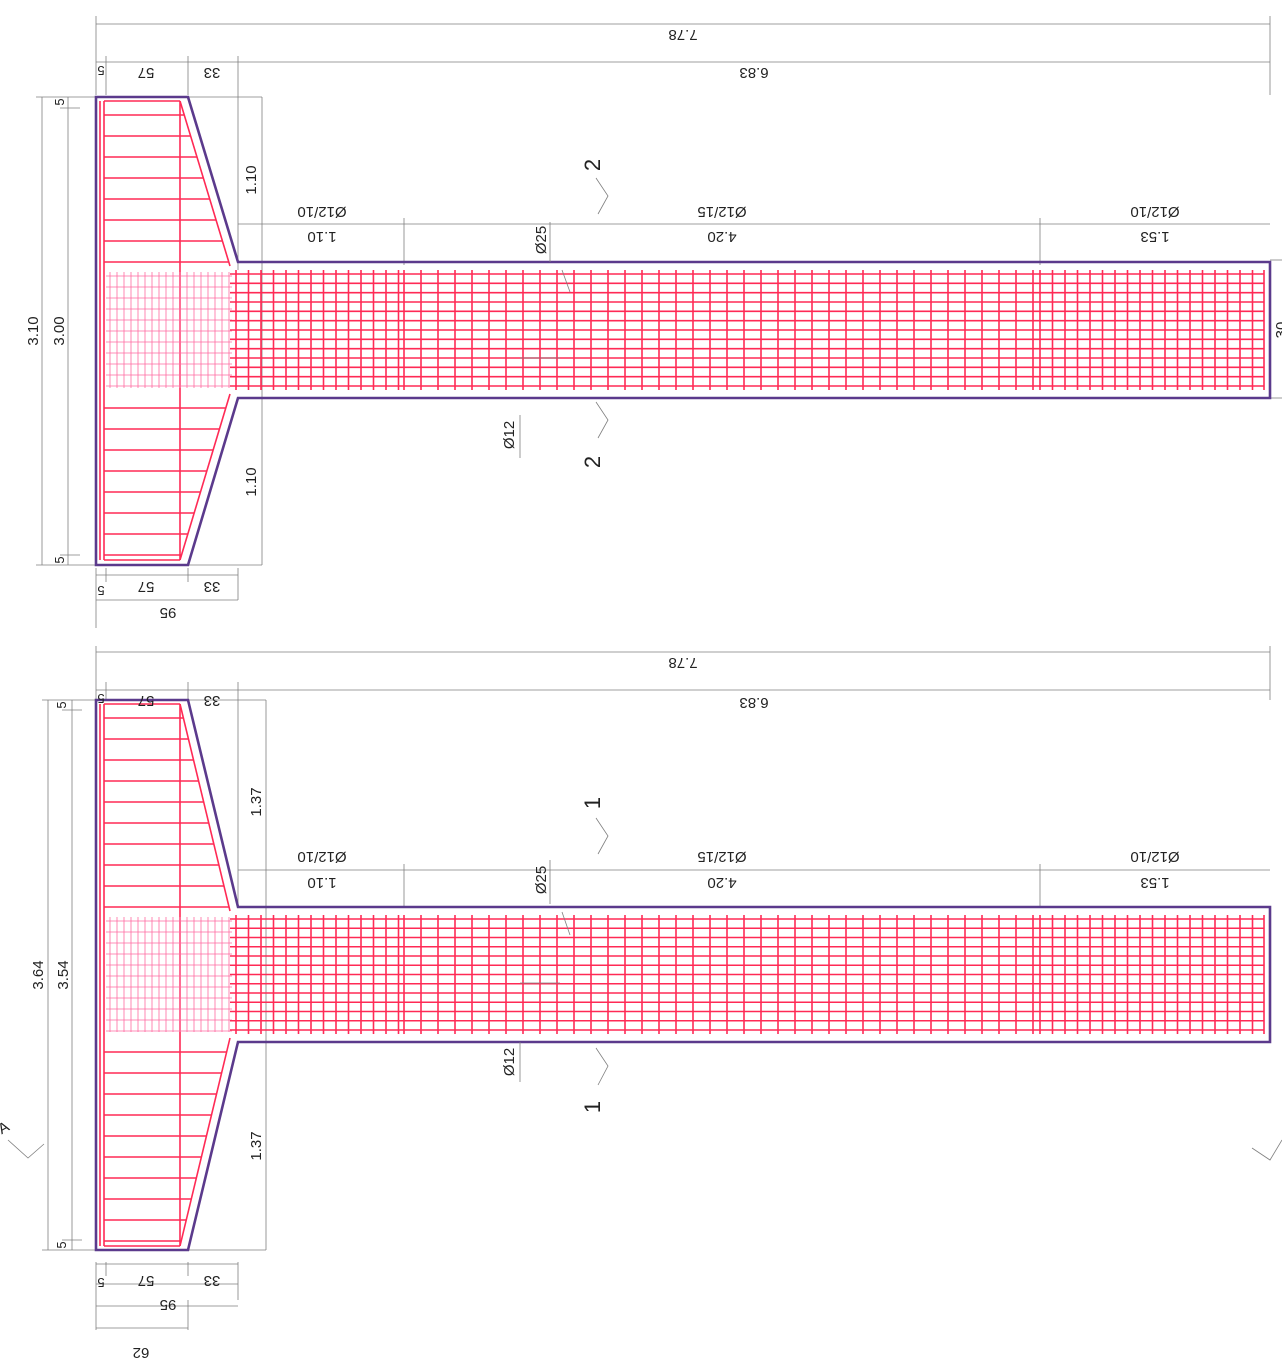 The height and width of the screenshot is (1362, 1282). I want to click on lower-height-total: 3.64, so click(38, 974).